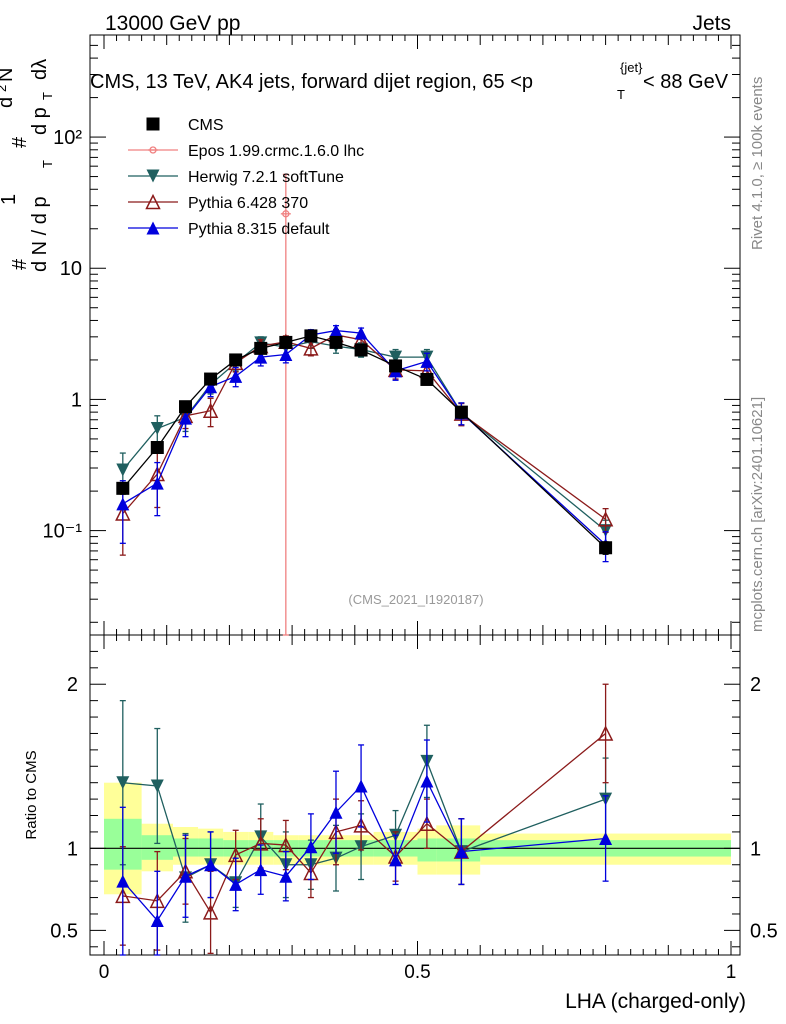 This screenshot has height=1024, width=786. Describe the element at coordinates (276, 151) in the screenshot. I see `legend-label: Epos 1.99.crmc.1.6.0 lhc` at that location.